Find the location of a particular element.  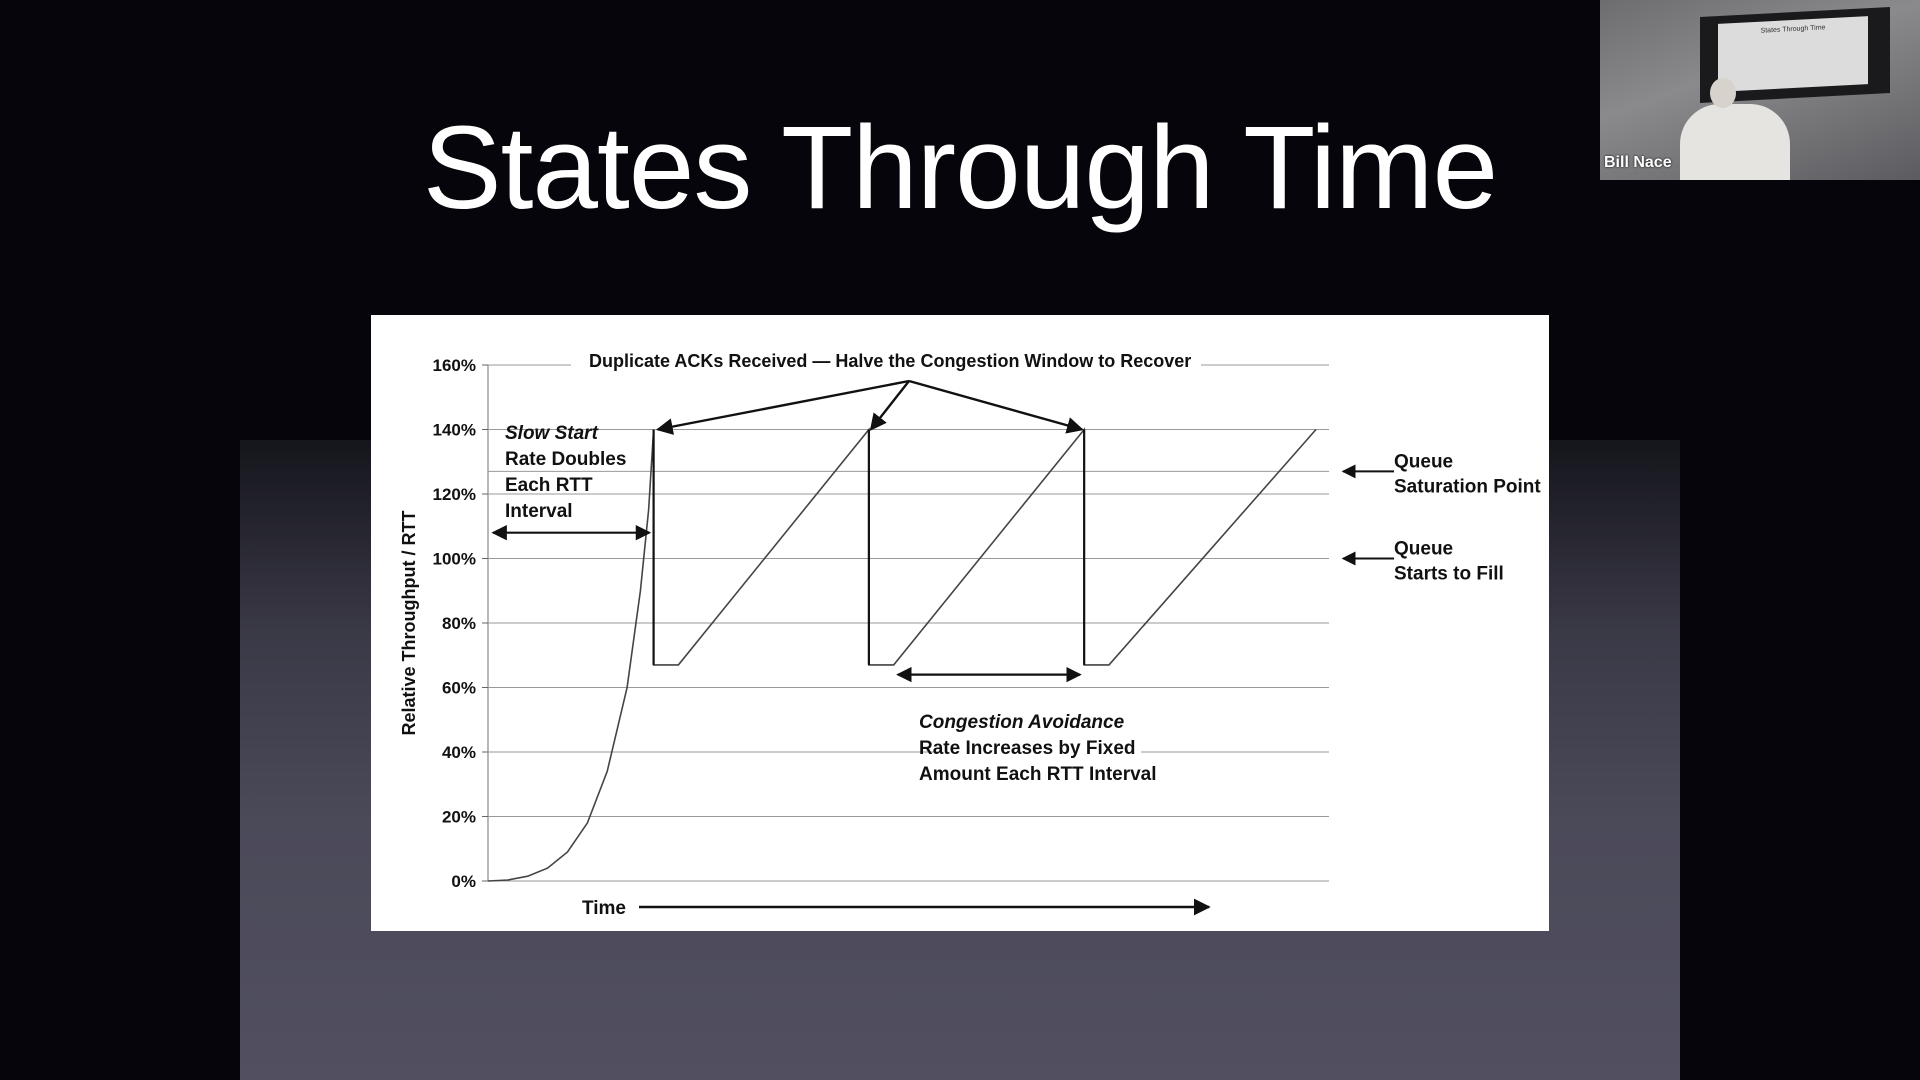

x-axis-label: Time is located at coordinates (604, 908).